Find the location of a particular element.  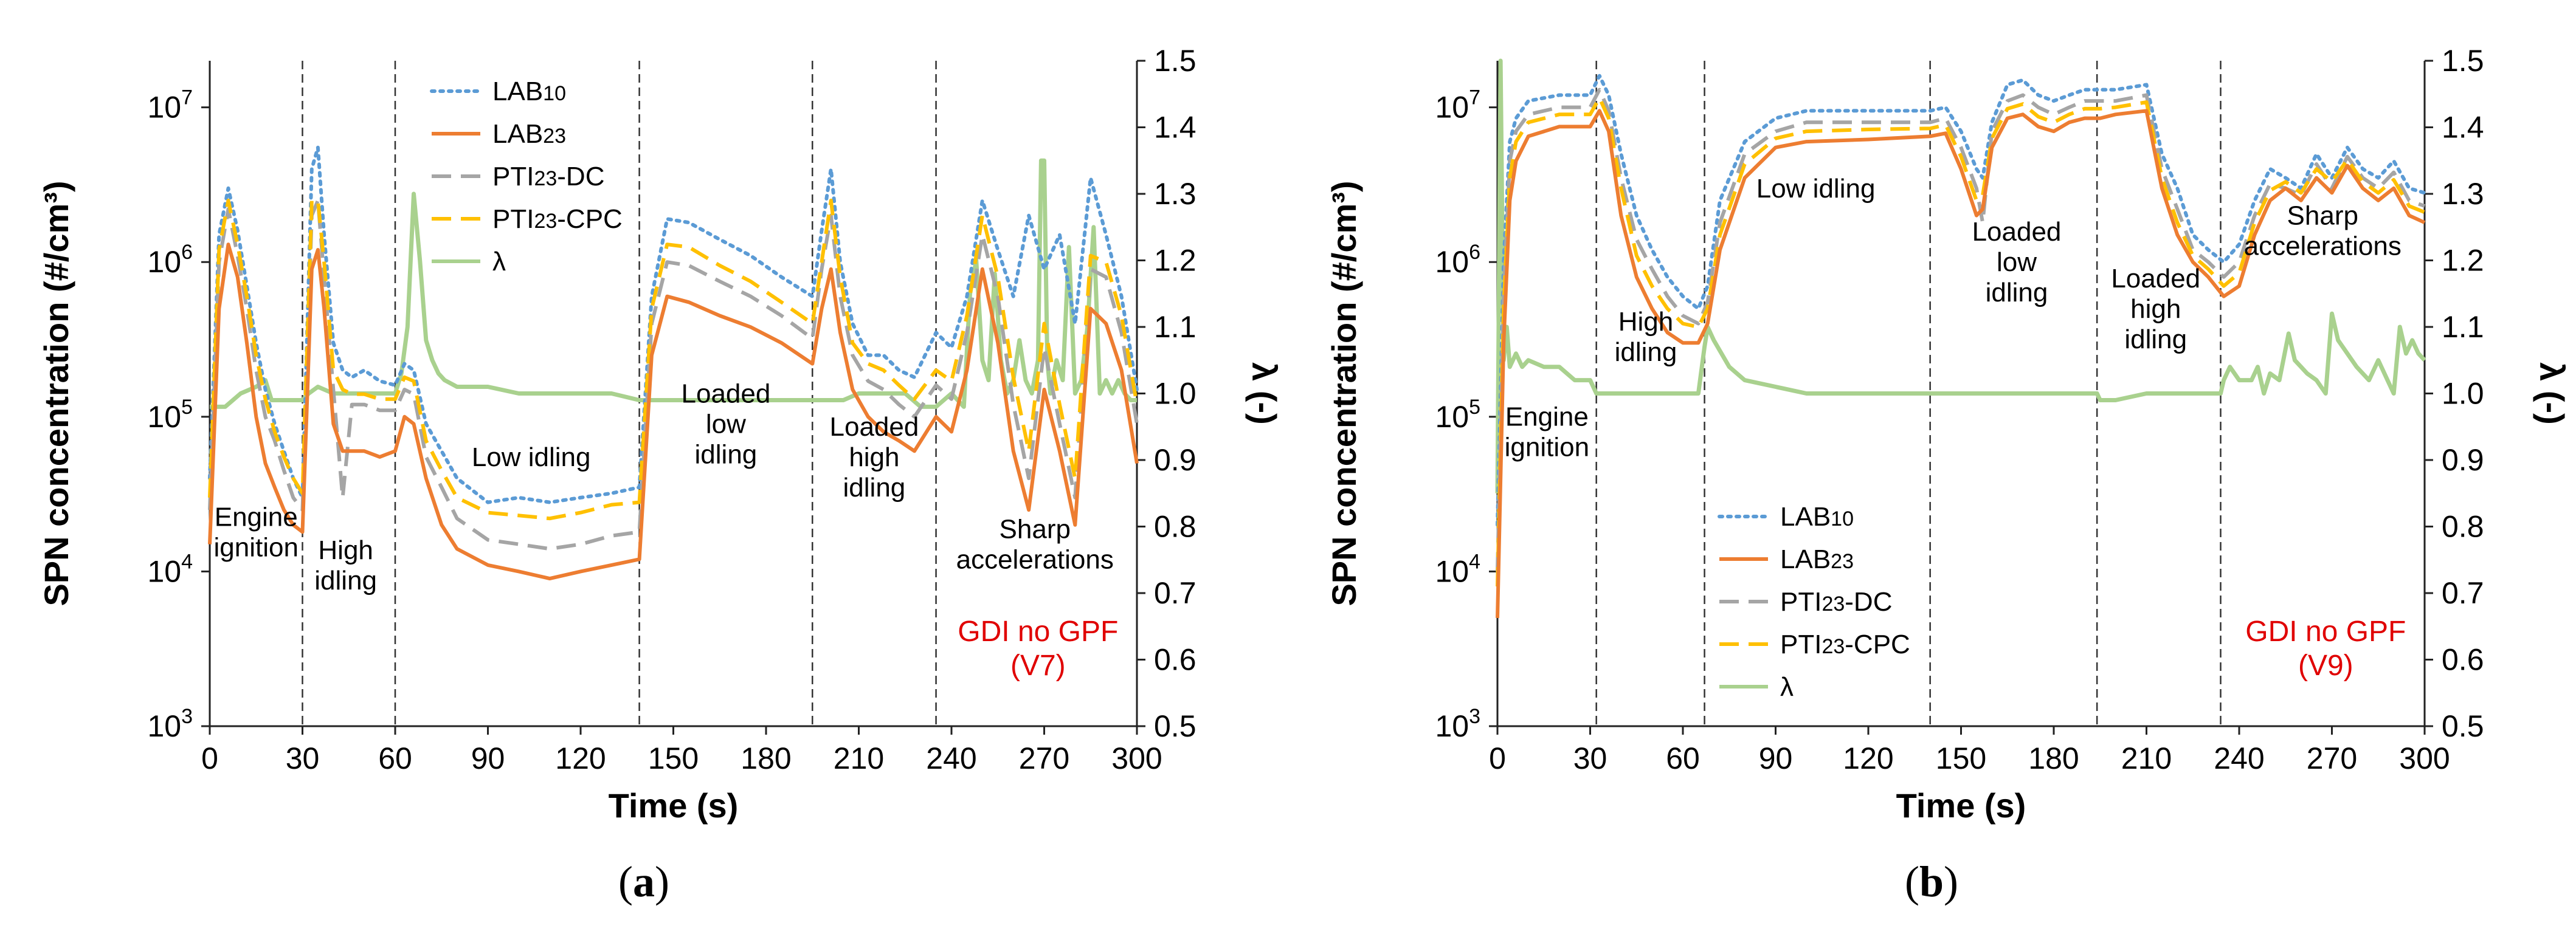

y-tick-label: 10⁴ is located at coordinates (170, 569).